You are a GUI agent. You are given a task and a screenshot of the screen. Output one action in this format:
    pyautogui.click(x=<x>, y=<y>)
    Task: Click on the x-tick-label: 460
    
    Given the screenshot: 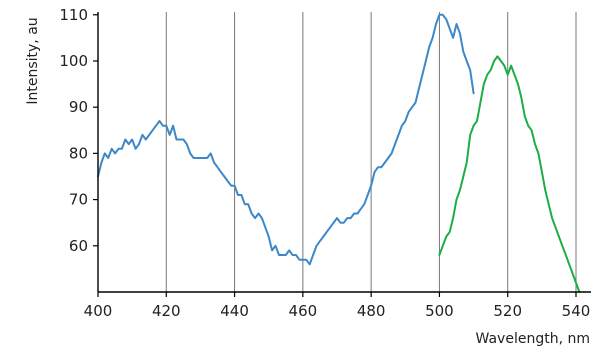 What is the action you would take?
    pyautogui.click(x=303, y=311)
    